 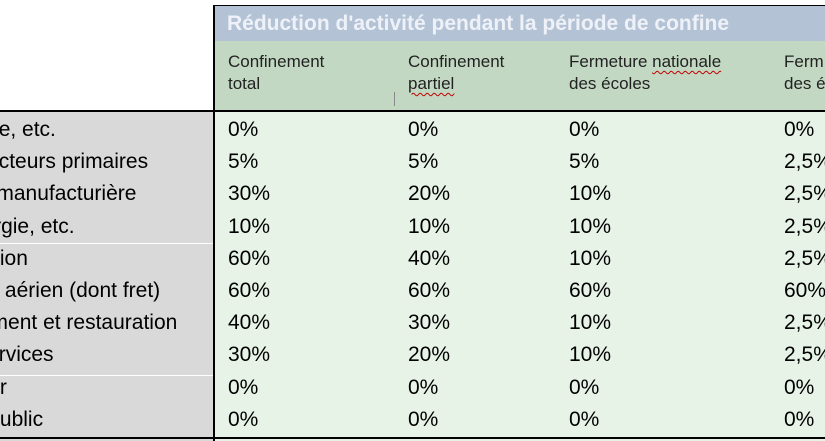 I want to click on column-header-partial-cut: Ferm des é, so click(x=804, y=73).